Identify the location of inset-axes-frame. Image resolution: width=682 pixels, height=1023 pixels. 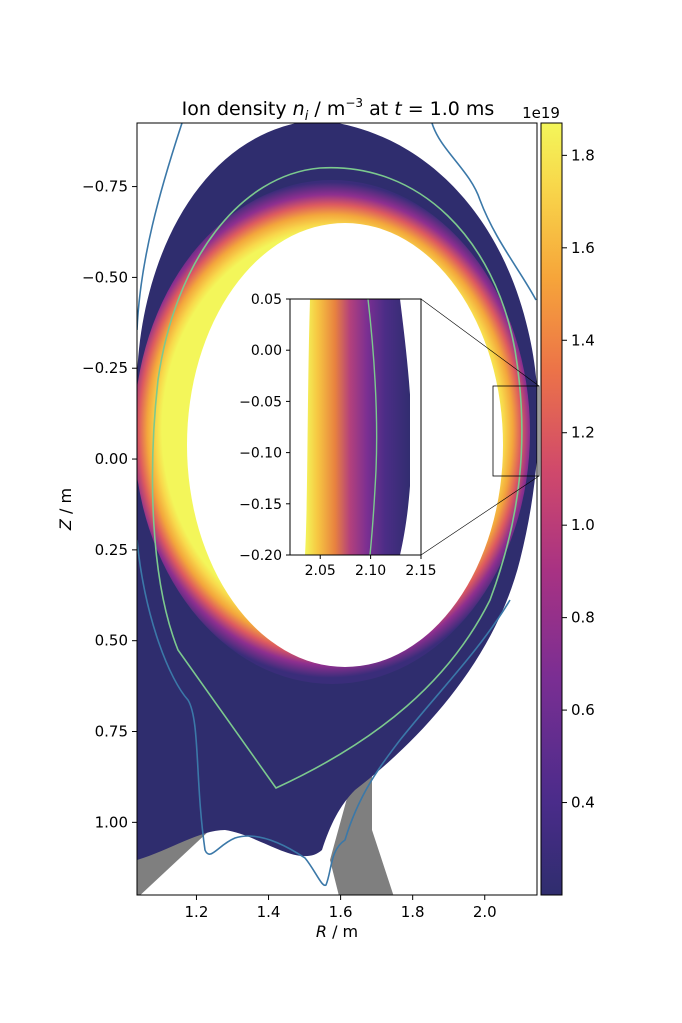
(355, 427).